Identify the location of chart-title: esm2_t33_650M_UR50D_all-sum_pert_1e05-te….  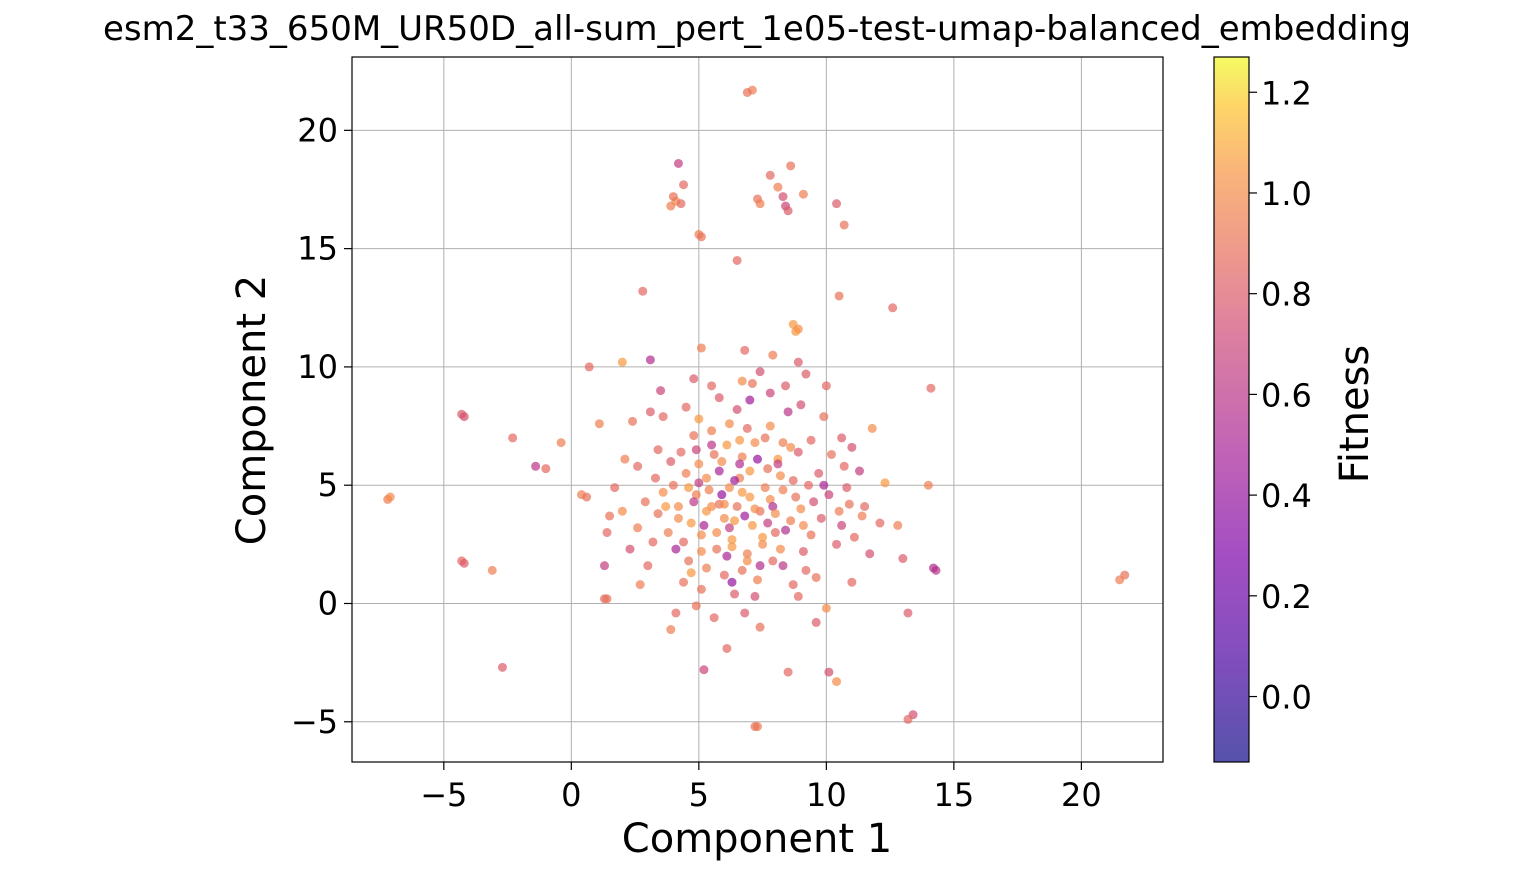
(757, 29).